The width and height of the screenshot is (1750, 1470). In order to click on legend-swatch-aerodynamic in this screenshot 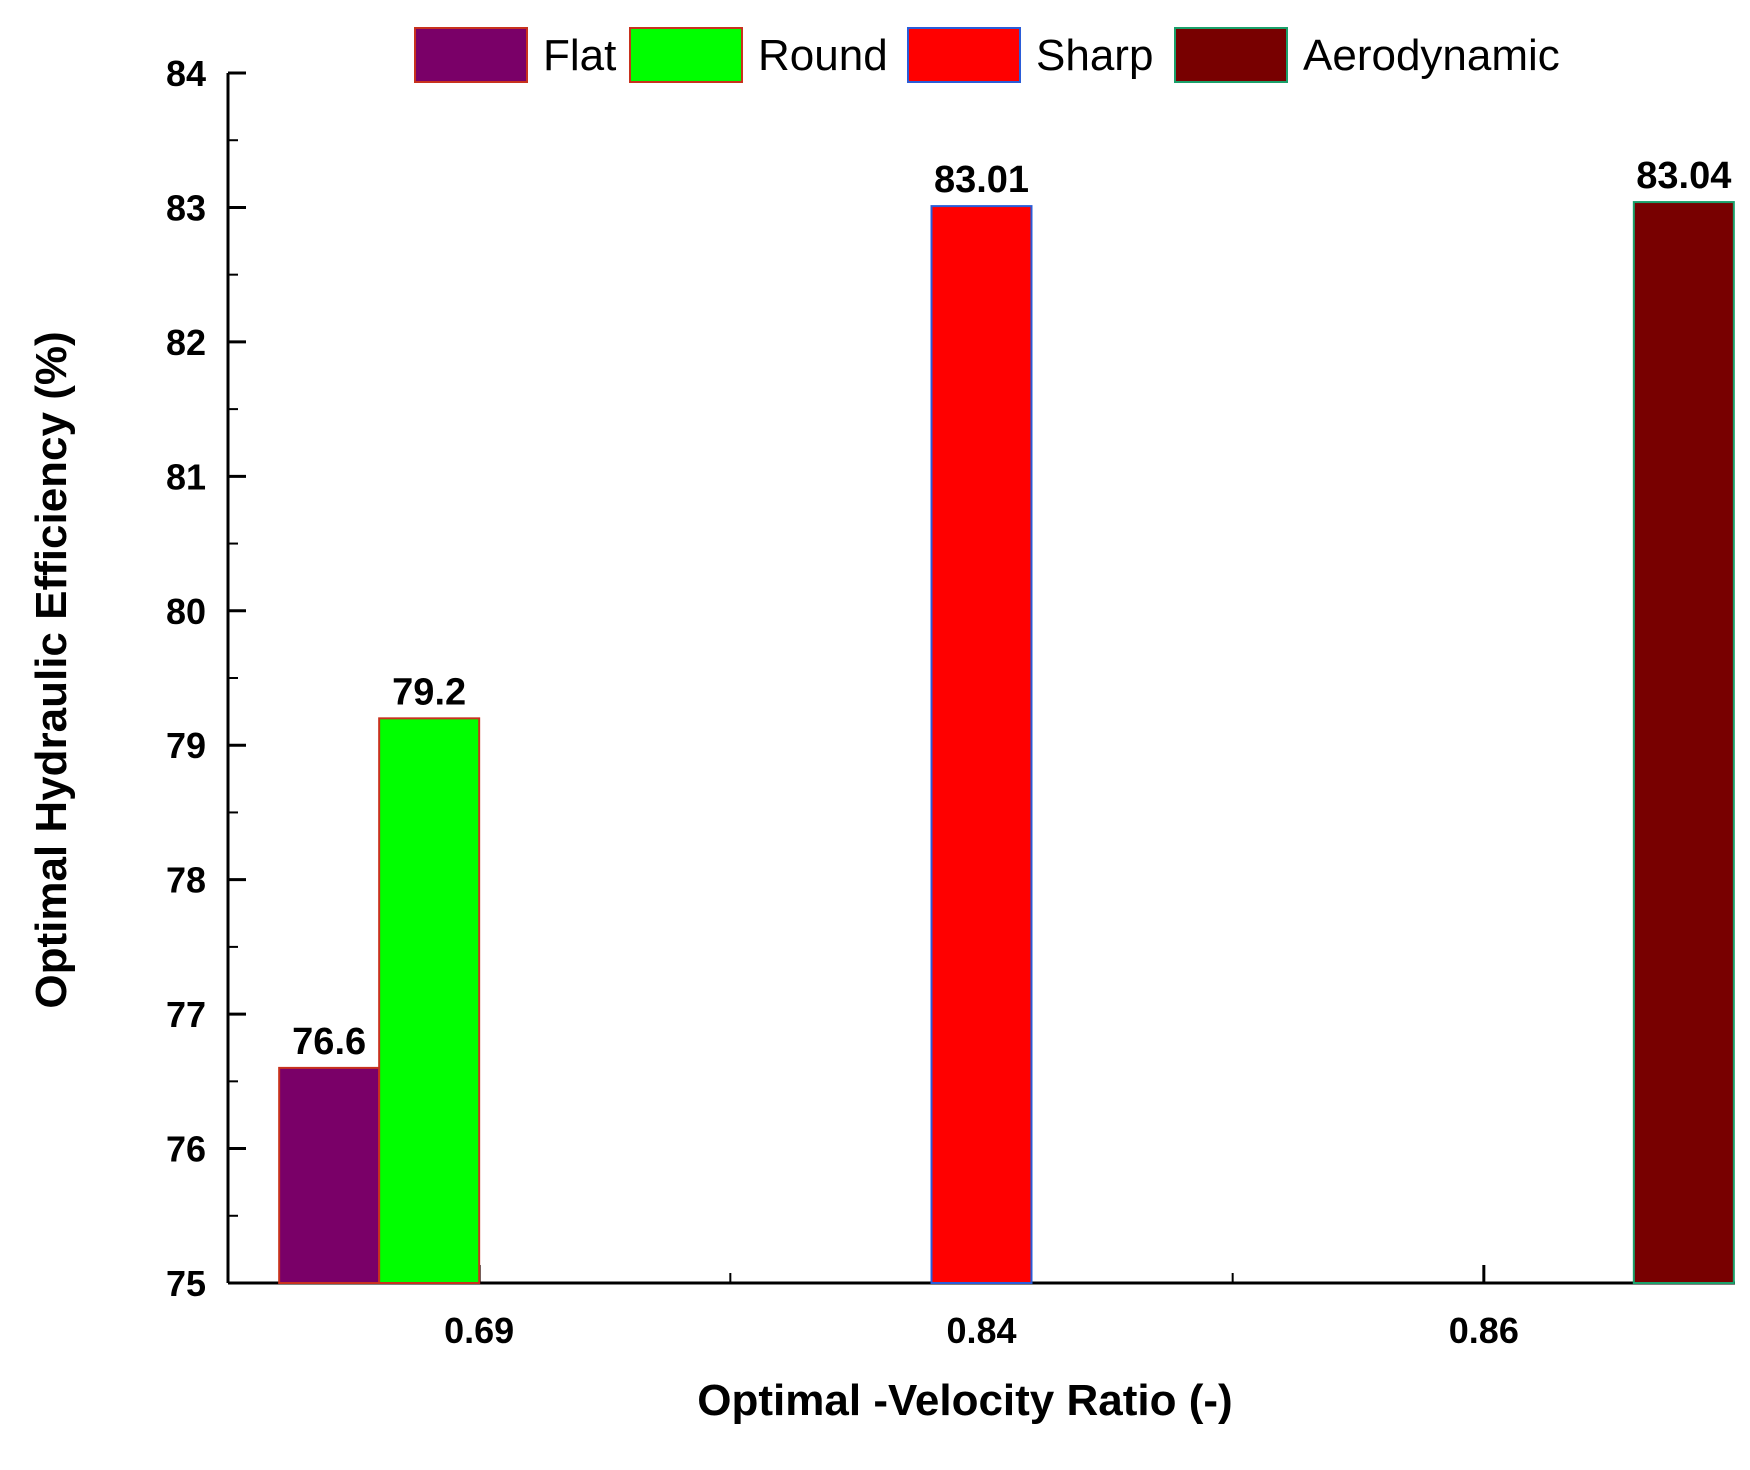, I will do `click(1231, 55)`.